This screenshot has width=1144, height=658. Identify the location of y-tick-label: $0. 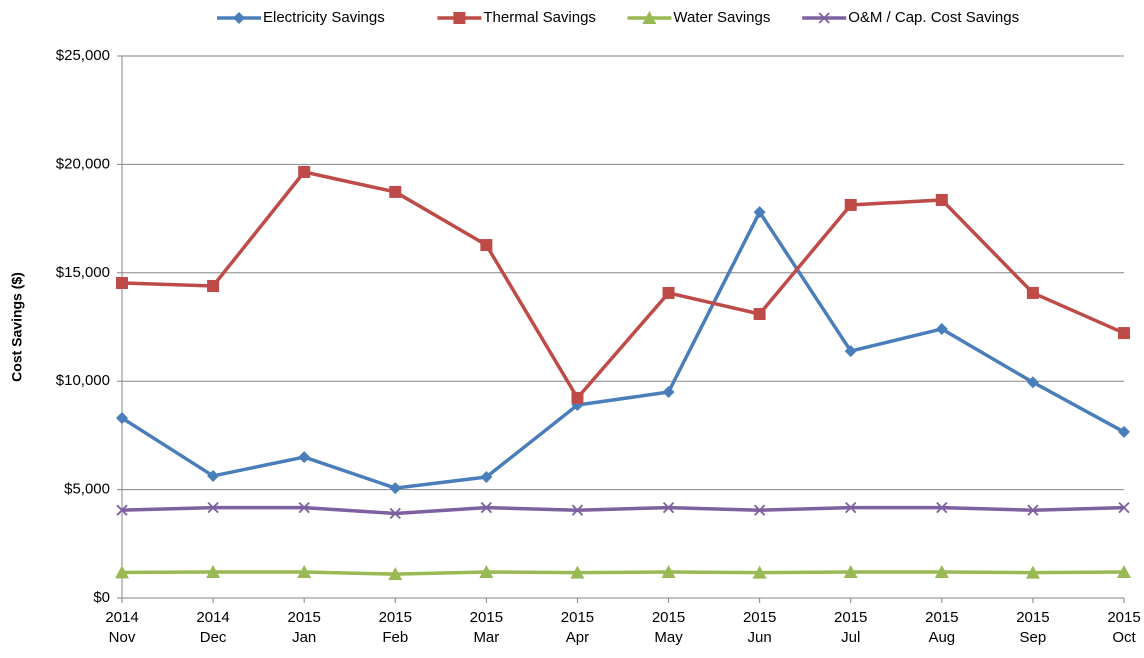
(101, 597).